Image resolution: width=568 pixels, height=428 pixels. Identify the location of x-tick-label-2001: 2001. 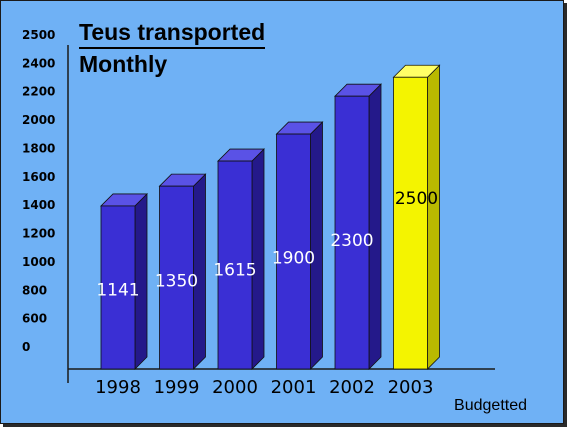
(294, 387).